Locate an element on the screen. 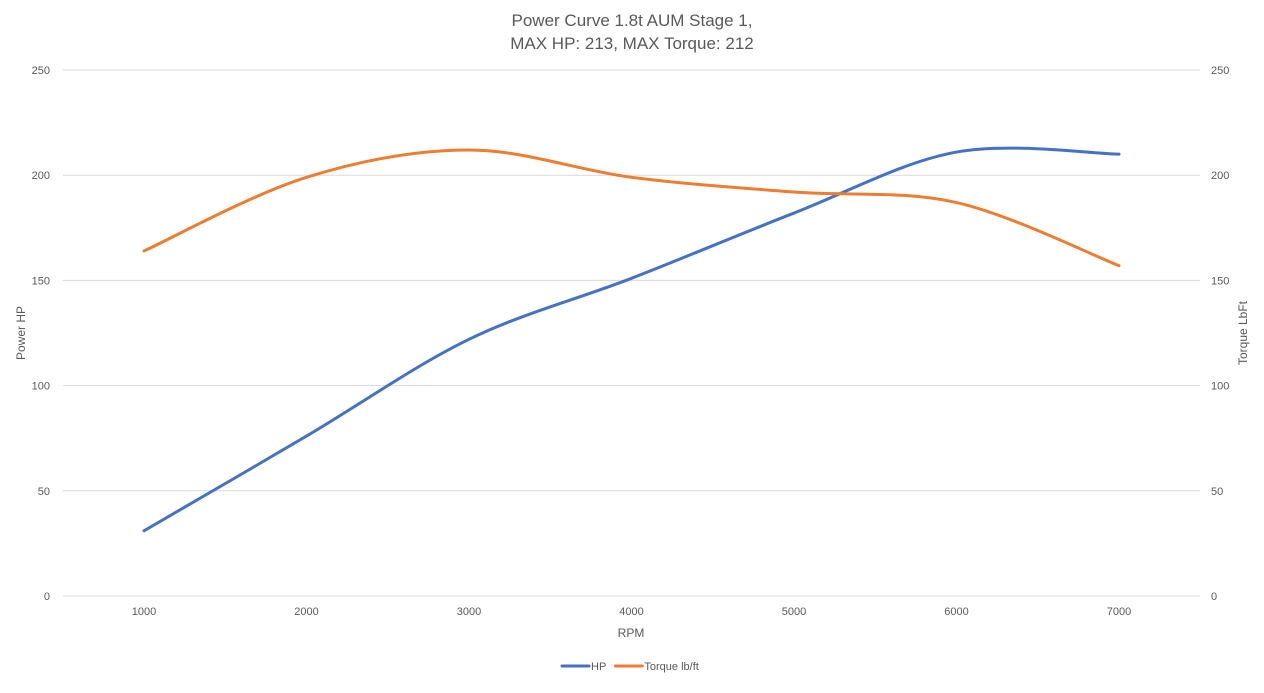 Image resolution: width=1264 pixels, height=693 pixels. x-axis-title: RPM is located at coordinates (631, 633).